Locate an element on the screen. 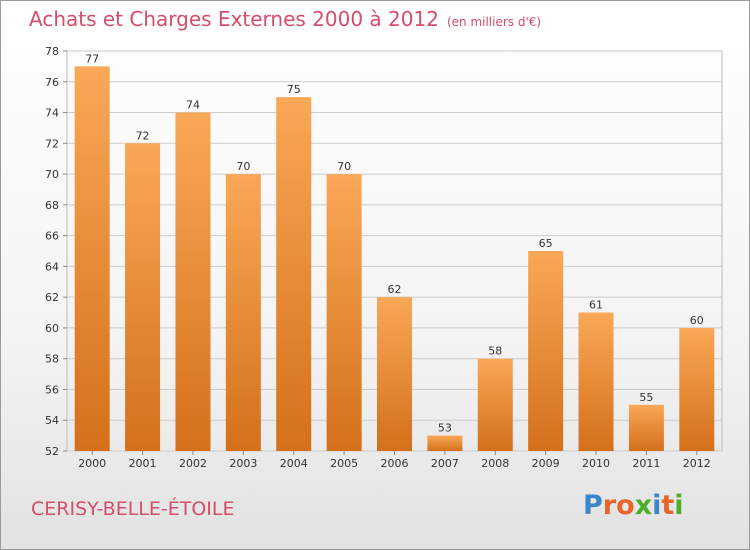  data-label: 60 is located at coordinates (697, 320).